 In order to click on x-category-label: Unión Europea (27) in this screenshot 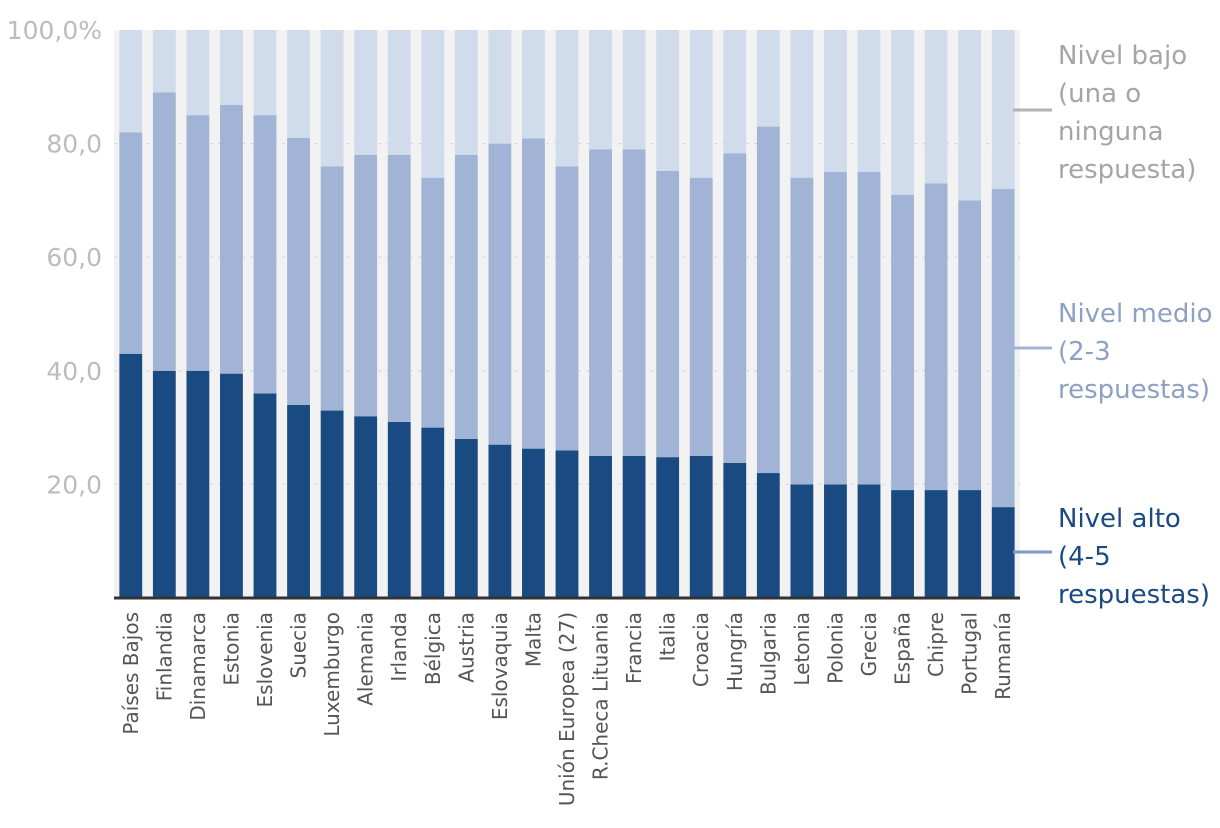, I will do `click(567, 709)`.